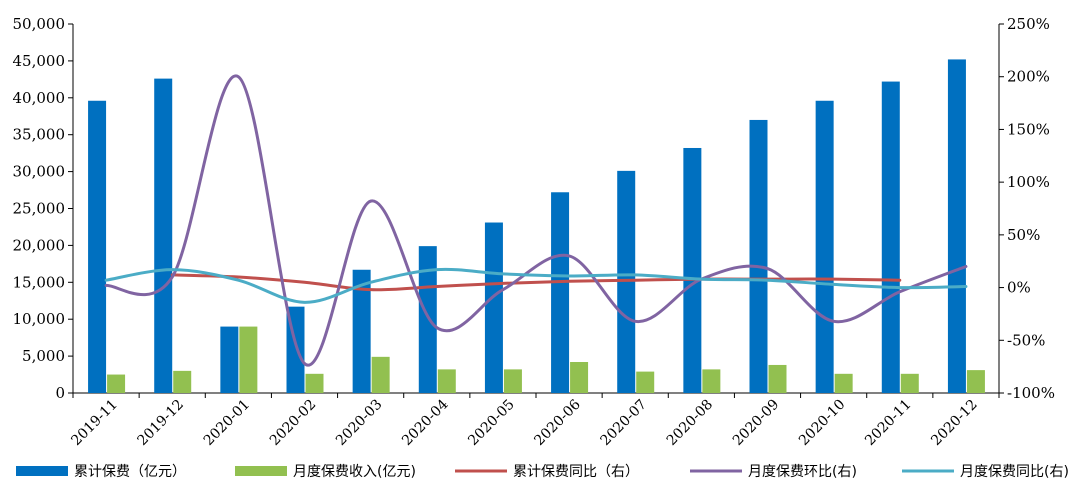 The height and width of the screenshot is (491, 1080). What do you see at coordinates (60, 393) in the screenshot?
I see `left-tick-label: 0` at bounding box center [60, 393].